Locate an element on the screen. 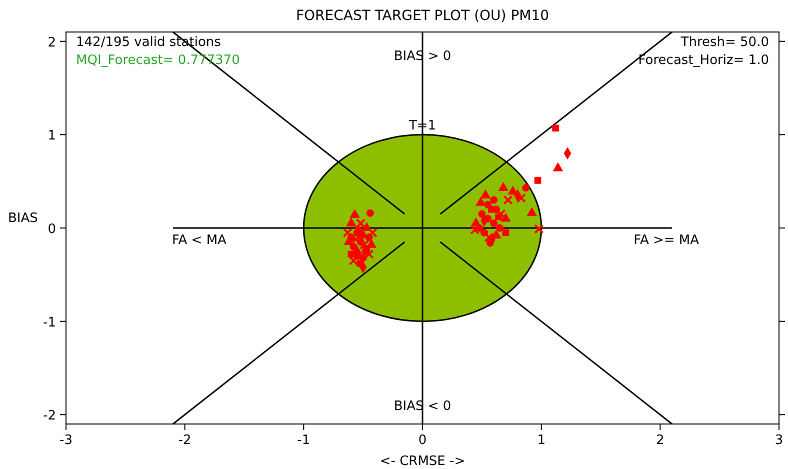 The width and height of the screenshot is (788, 469). annotation: FA >= MA is located at coordinates (667, 240).